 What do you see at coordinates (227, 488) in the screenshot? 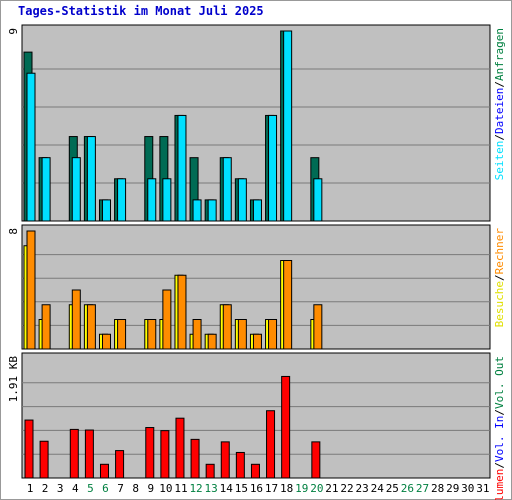
I see `day-label-14: 14` at bounding box center [227, 488].